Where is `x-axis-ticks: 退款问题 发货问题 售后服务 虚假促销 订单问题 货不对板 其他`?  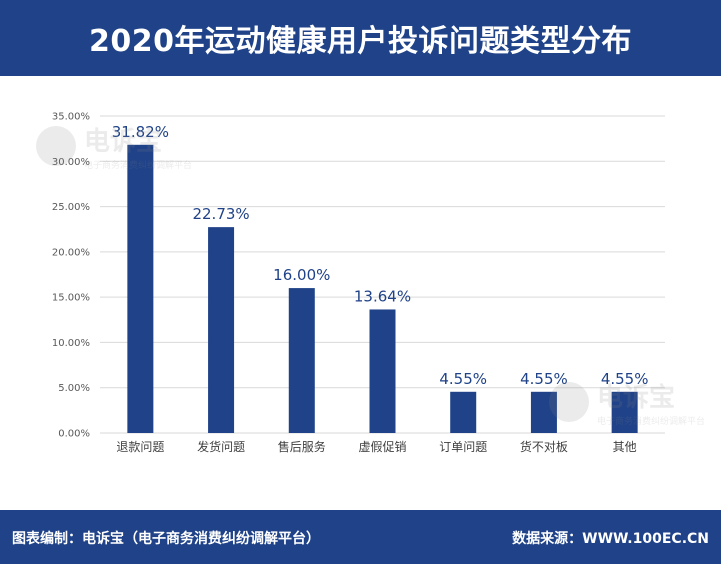
x-axis-ticks: 退款问题 发货问题 售后服务 虚假促销 订单问题 货不对板 其他 is located at coordinates (376, 446).